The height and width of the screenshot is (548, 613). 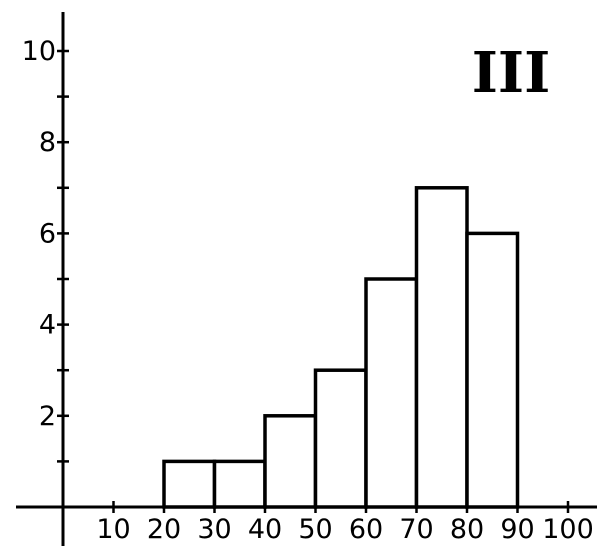 What do you see at coordinates (47, 233) in the screenshot?
I see `y-tick-label: 6` at bounding box center [47, 233].